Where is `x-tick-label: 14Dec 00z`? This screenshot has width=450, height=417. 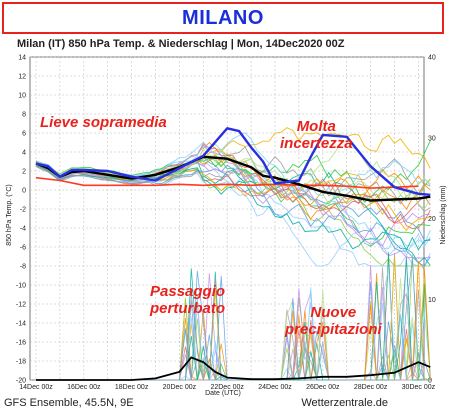
x-tick-label: 14Dec 00z is located at coordinates (36, 387).